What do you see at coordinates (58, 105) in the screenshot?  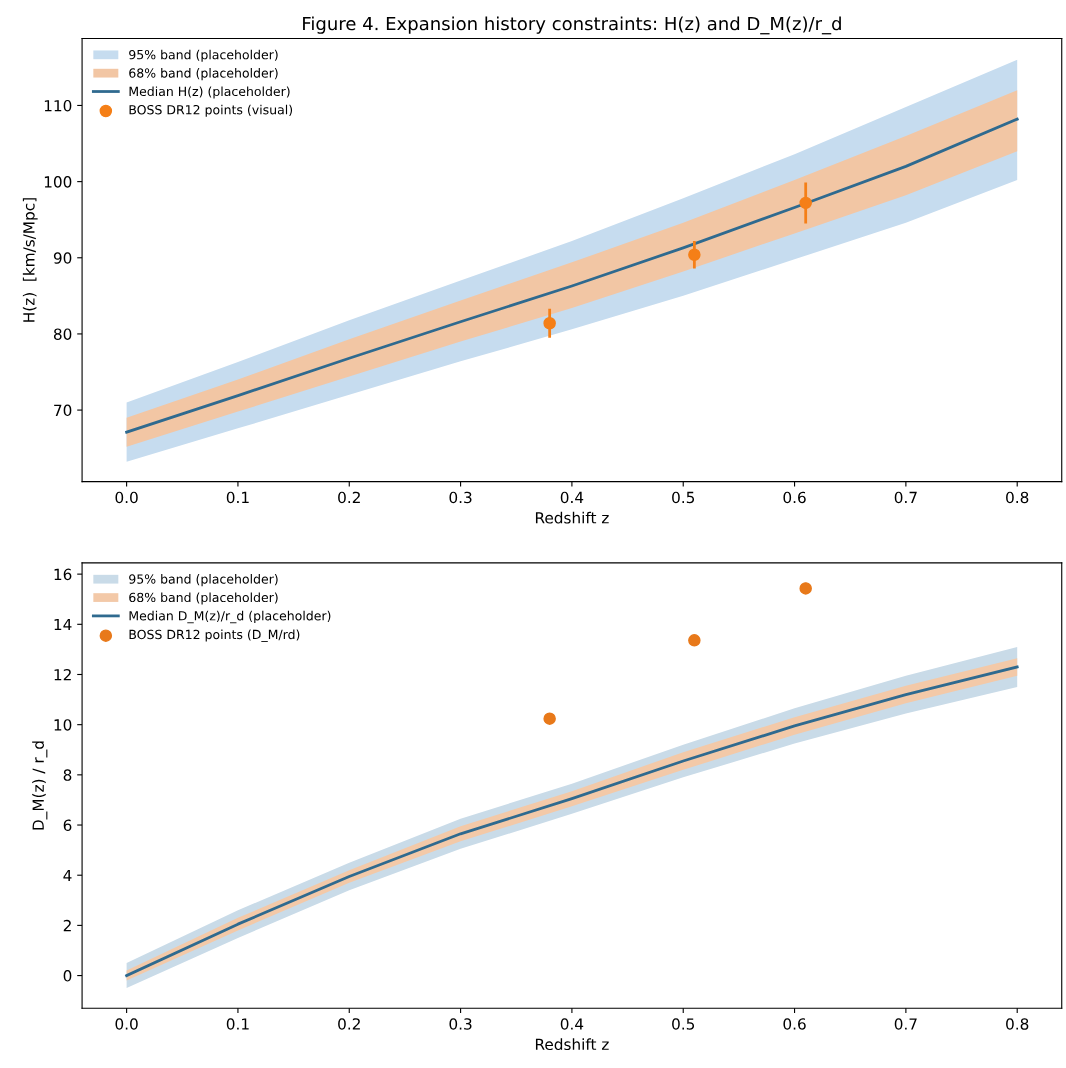 I see `y-tick-label: 110` at bounding box center [58, 105].